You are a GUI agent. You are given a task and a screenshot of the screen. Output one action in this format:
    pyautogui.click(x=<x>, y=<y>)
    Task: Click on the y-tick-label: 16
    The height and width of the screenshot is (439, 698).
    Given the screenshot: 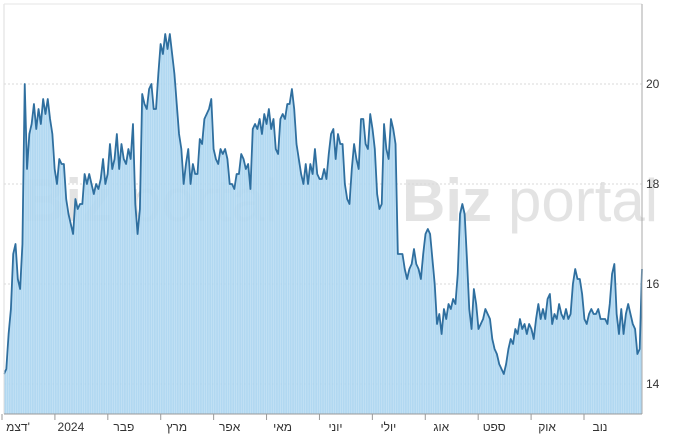 What is the action you would take?
    pyautogui.click(x=653, y=284)
    